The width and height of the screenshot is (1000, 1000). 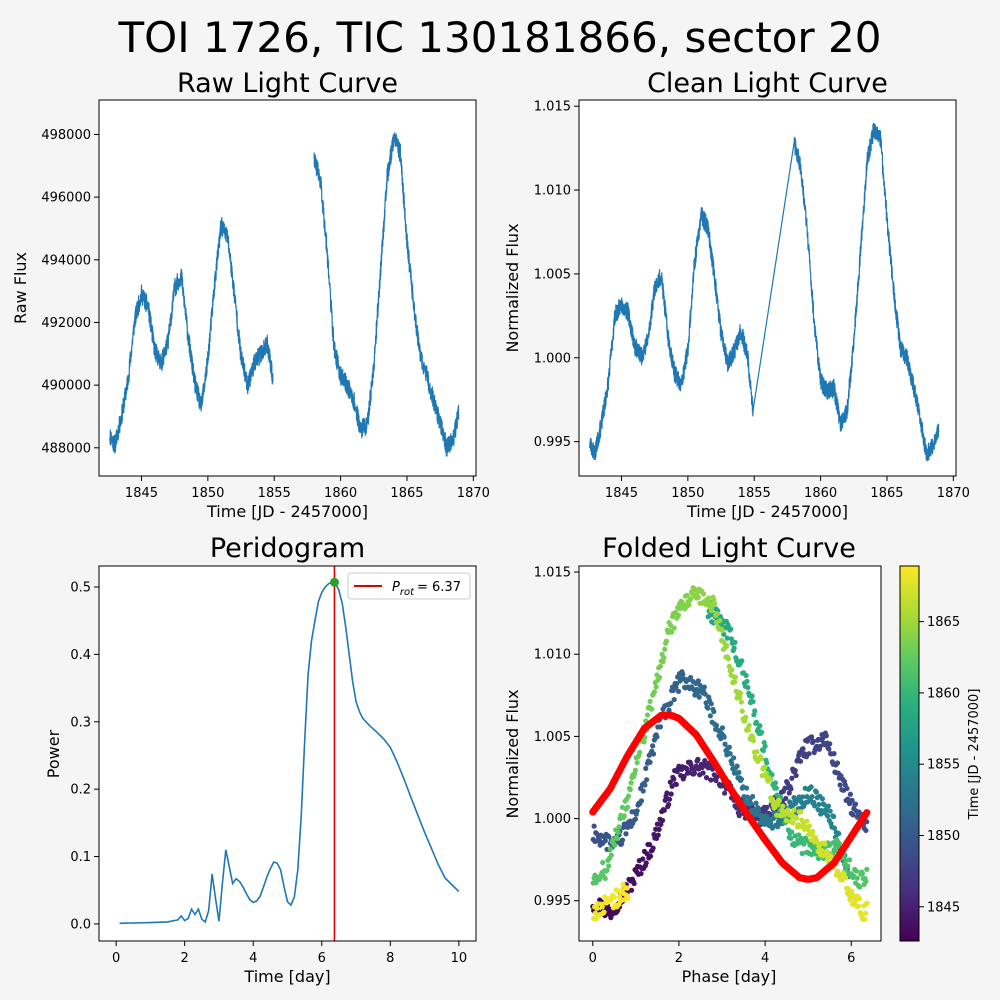 I want to click on folded-panel-title: Folded Light Curve, so click(x=729, y=548).